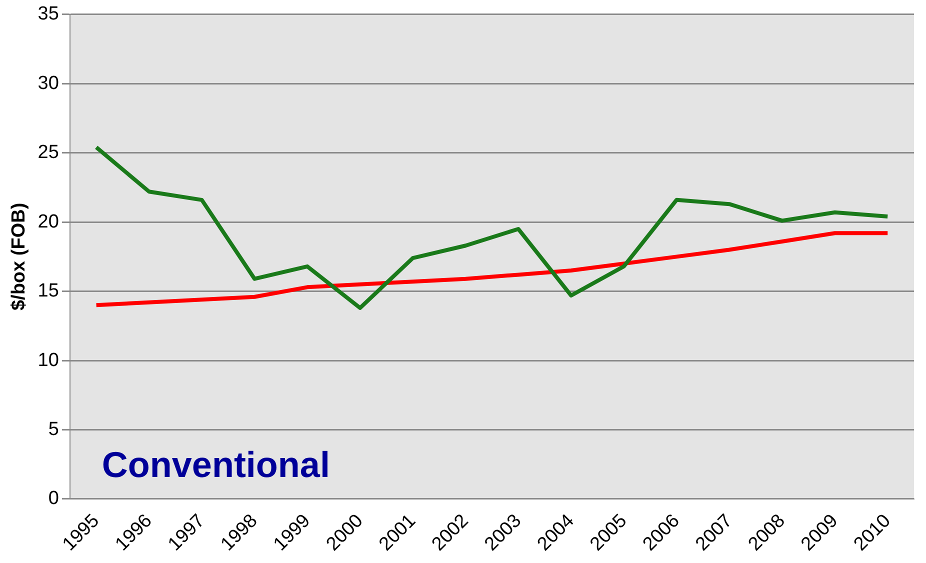 Image resolution: width=926 pixels, height=563 pixels. Describe the element at coordinates (216, 464) in the screenshot. I see `annotation: Conventional` at that location.